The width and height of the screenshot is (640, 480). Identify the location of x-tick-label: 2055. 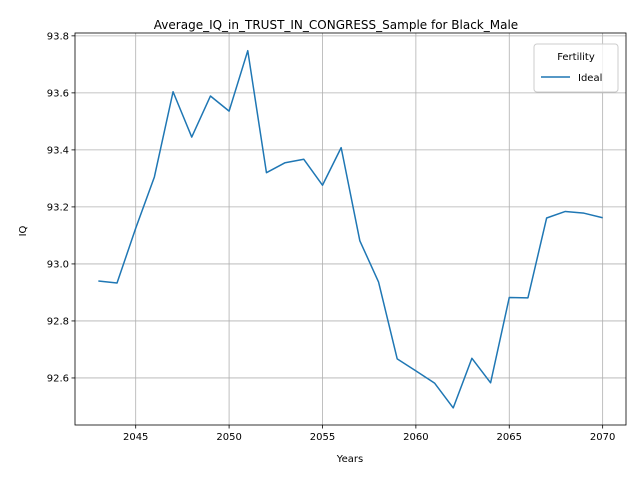
(322, 437).